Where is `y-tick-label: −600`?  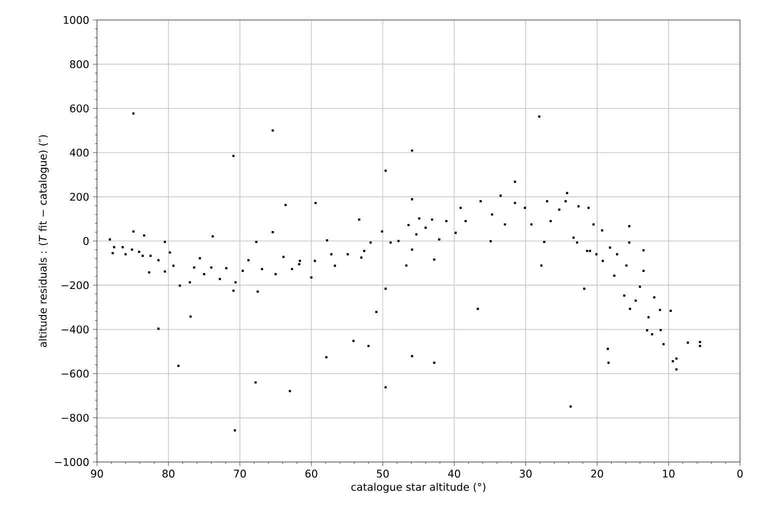
y-tick-label: −600 is located at coordinates (75, 374).